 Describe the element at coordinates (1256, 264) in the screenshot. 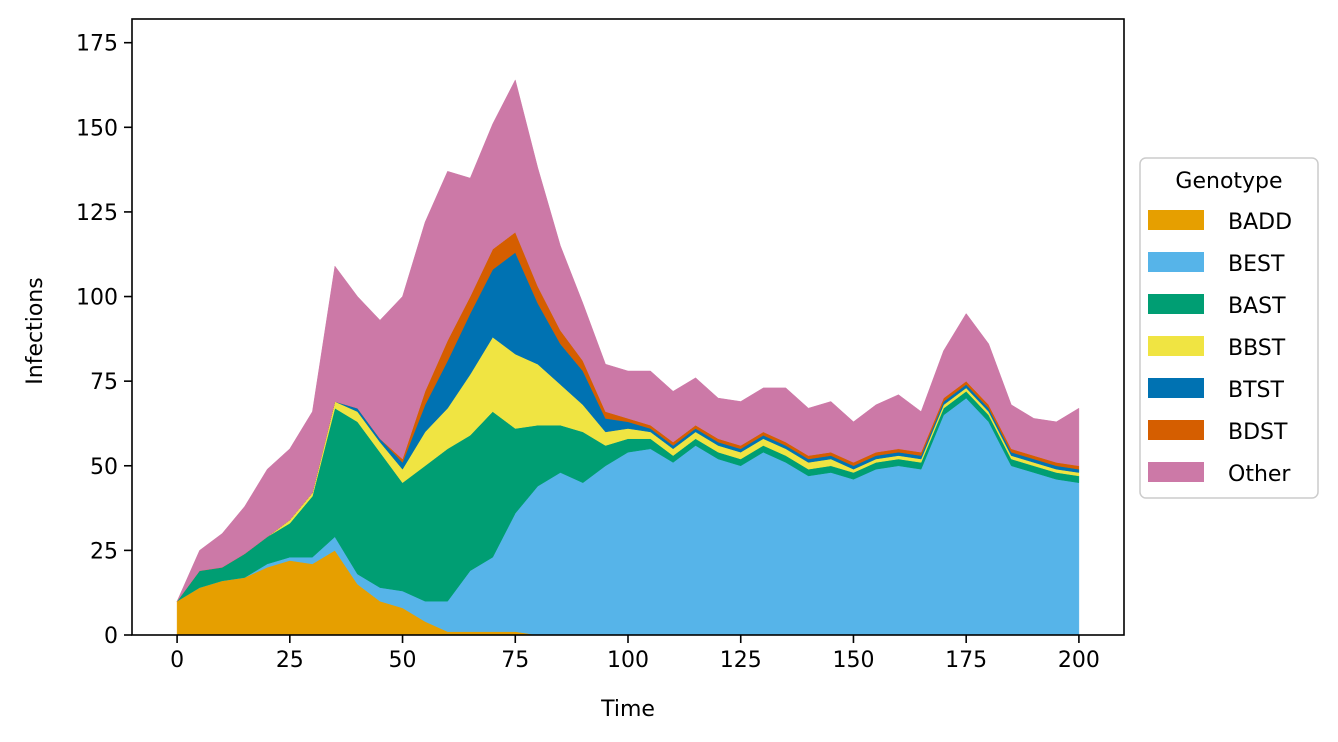

I see `legend-label-best: BEST` at that location.